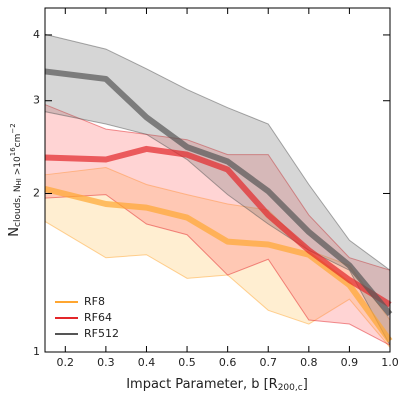 The image size is (407, 402). I want to click on x-label-sub: 200,c, so click(290, 388).